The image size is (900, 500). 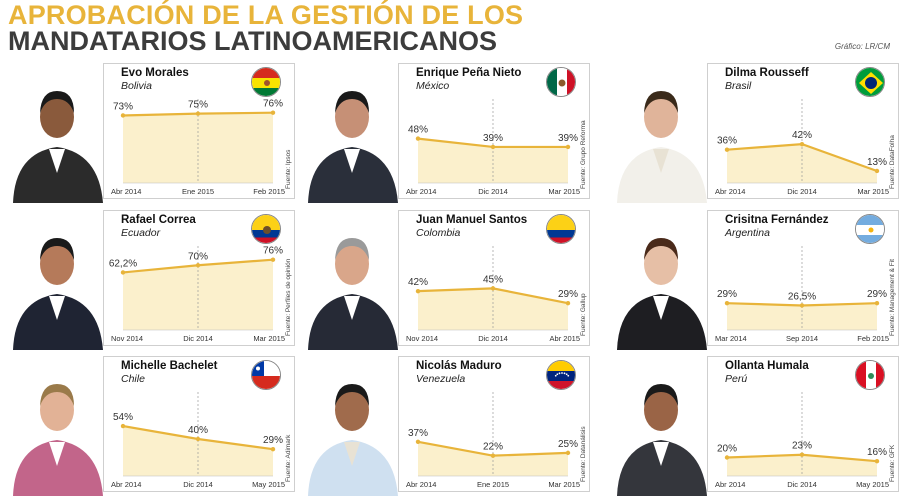 I want to click on president-name: Crisitna Fernández, so click(x=777, y=220).